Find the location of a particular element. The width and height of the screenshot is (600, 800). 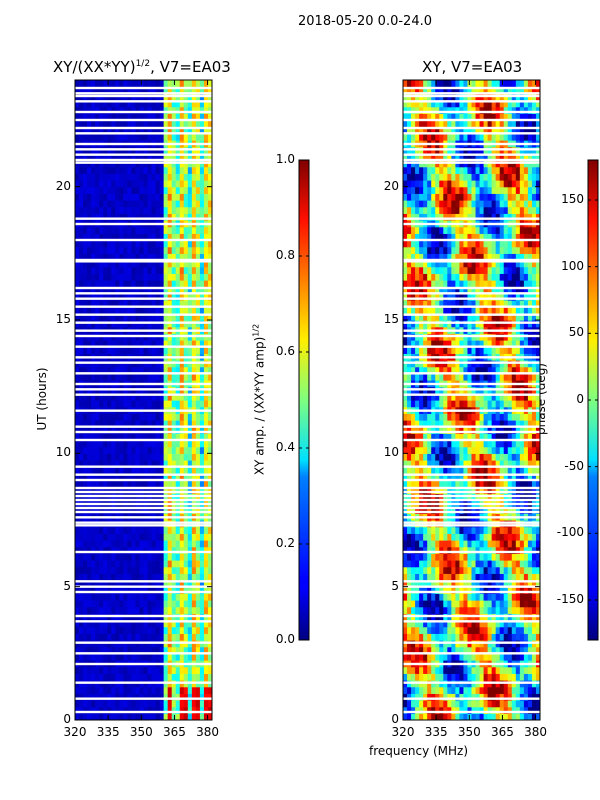

panel1-blank-row is located at coordinates (143, 314).